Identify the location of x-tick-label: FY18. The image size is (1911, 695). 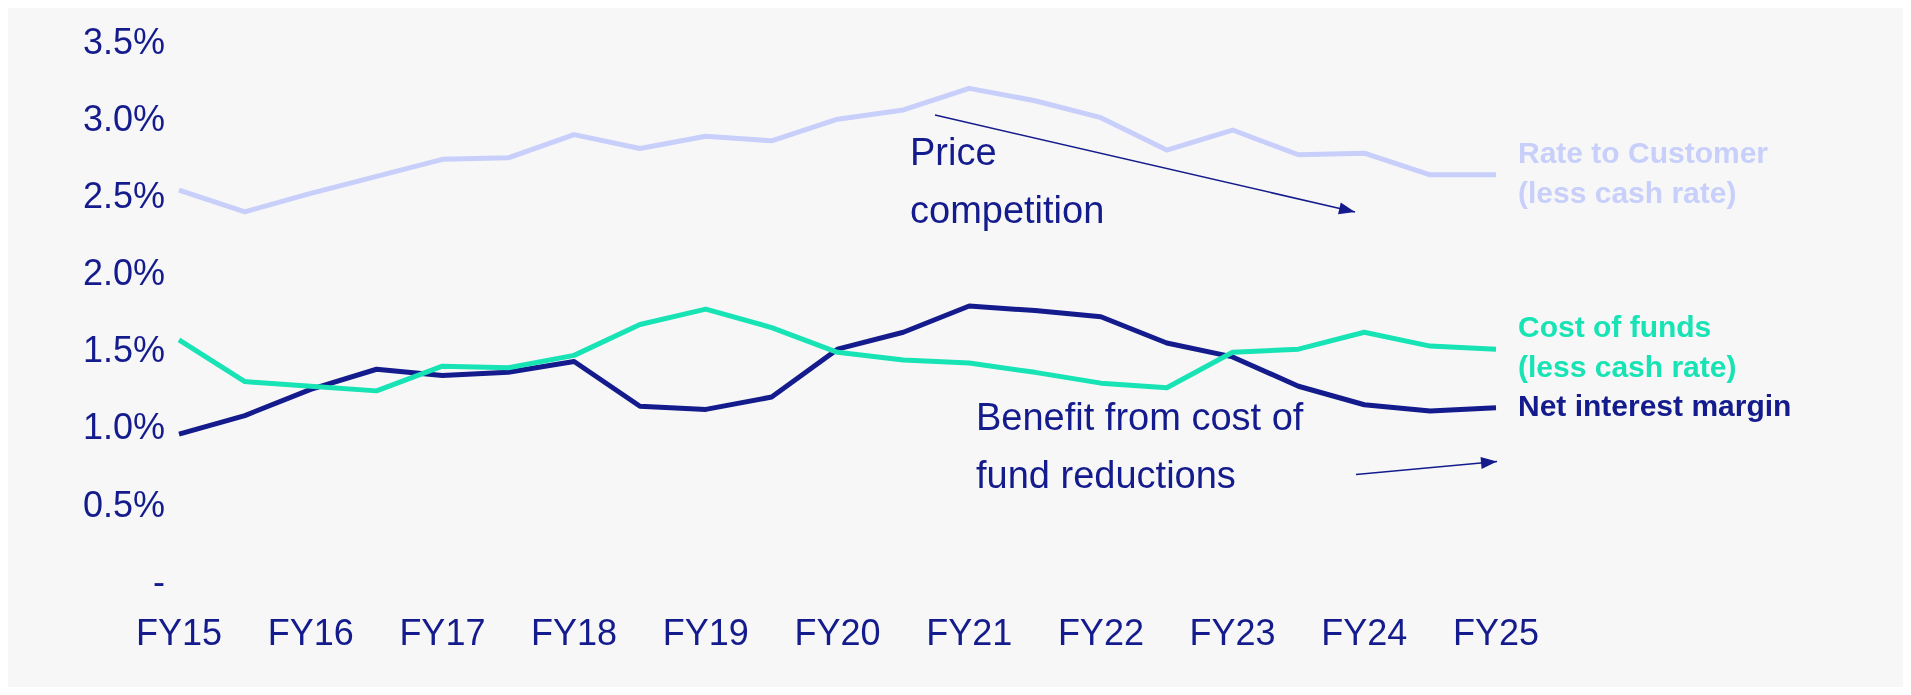
(574, 633).